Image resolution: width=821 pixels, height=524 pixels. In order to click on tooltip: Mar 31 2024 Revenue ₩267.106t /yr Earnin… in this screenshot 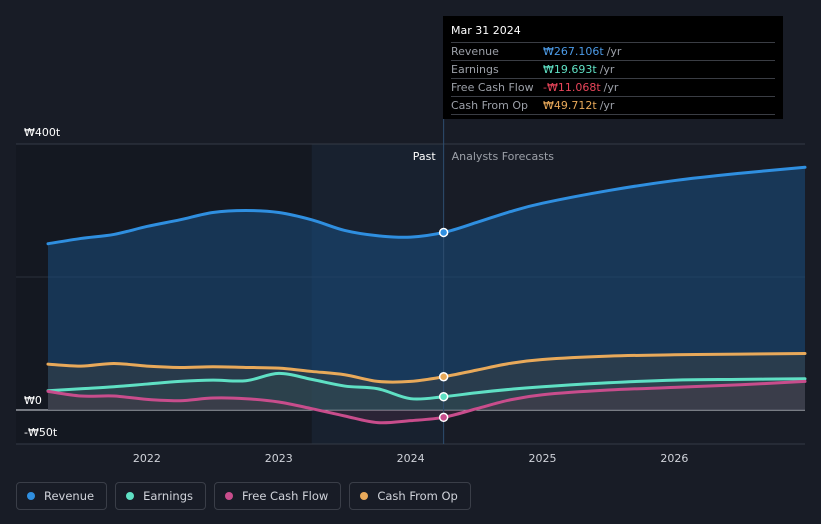, I will do `click(613, 67)`.